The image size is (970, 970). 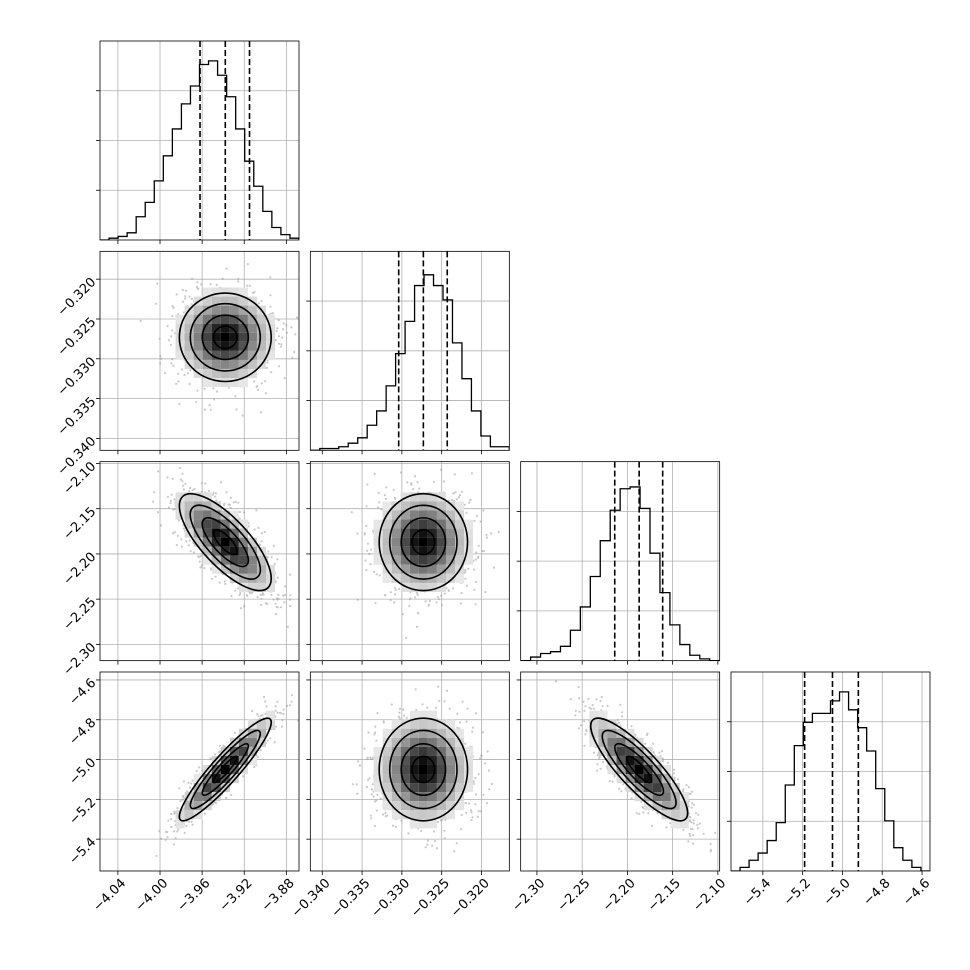 I want to click on x-tick-label: −4.04, so click(x=109, y=895).